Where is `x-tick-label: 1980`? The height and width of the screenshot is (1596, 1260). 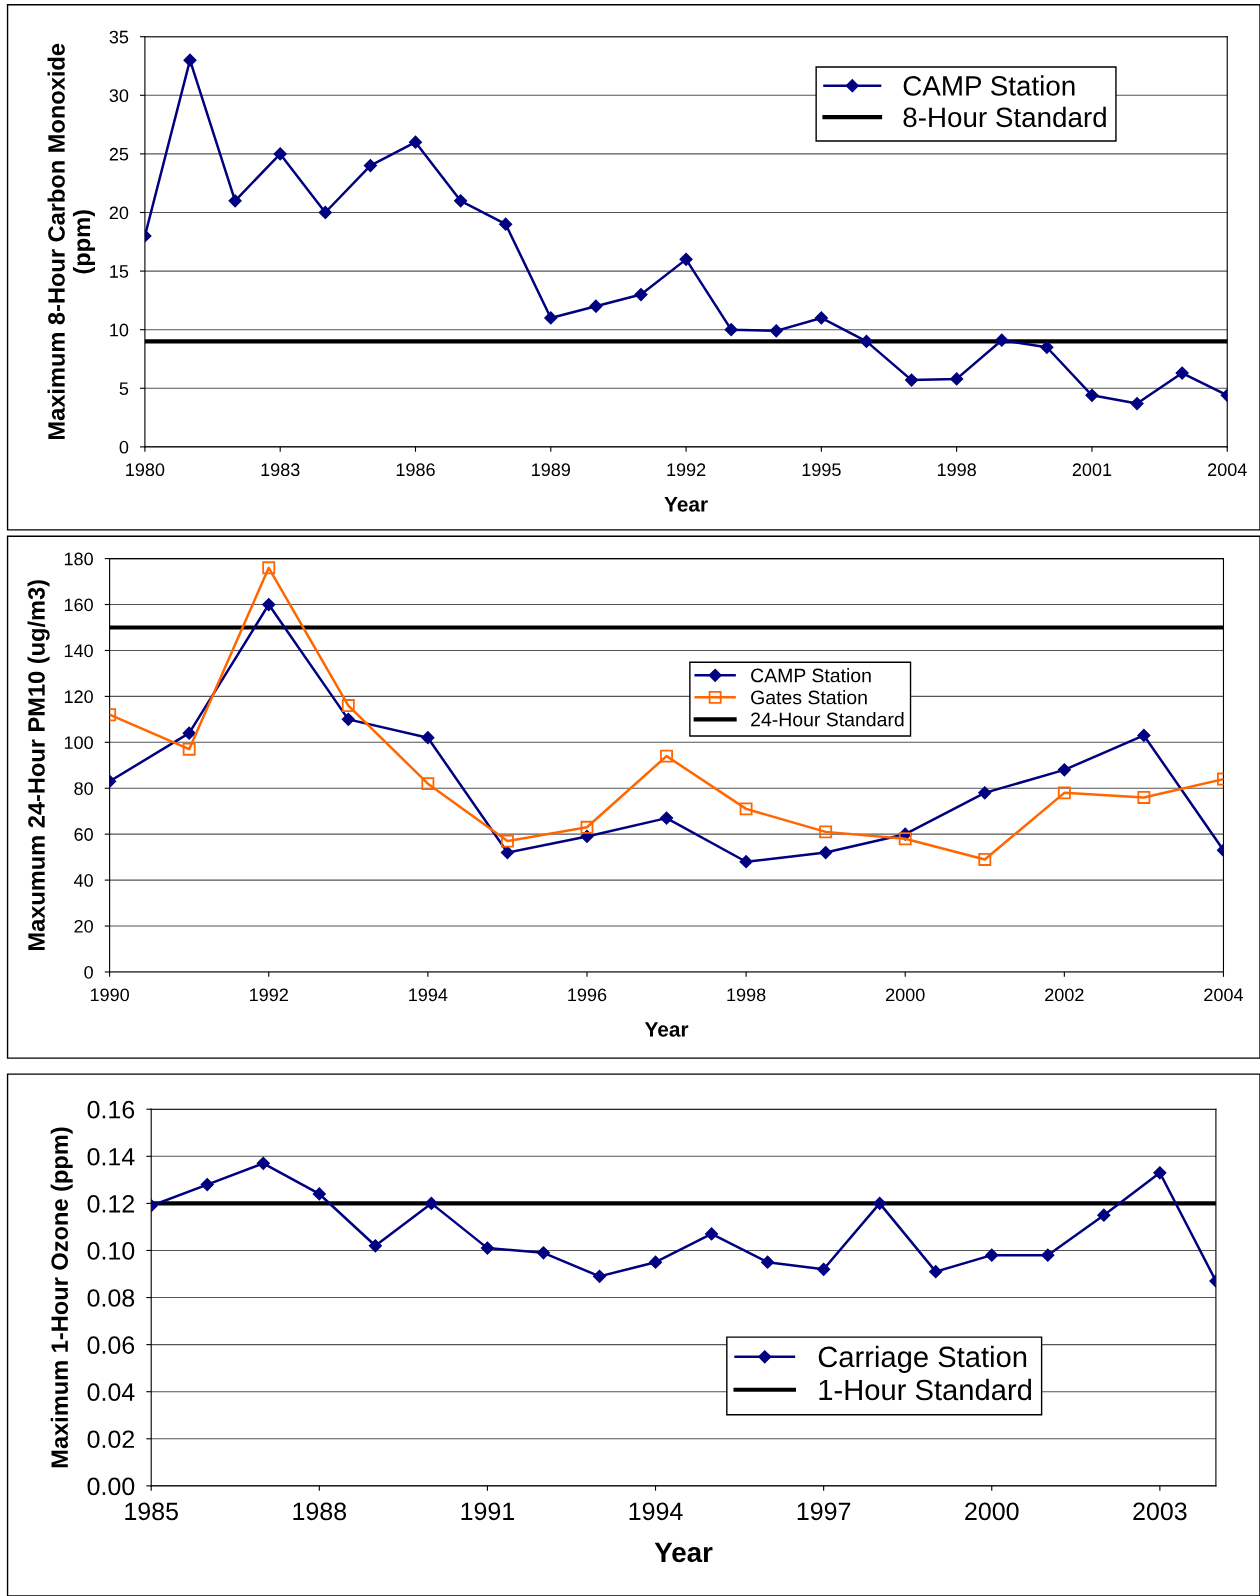
x-tick-label: 1980 is located at coordinates (145, 470).